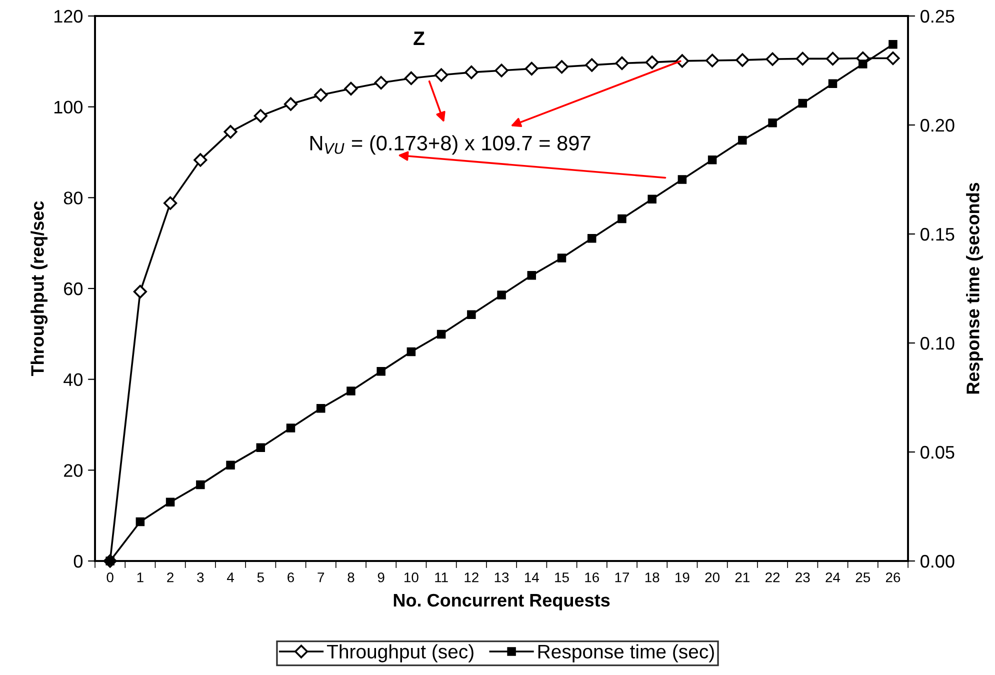 This screenshot has width=995, height=675. What do you see at coordinates (592, 577) in the screenshot?
I see `x-tick-label: 16` at bounding box center [592, 577].